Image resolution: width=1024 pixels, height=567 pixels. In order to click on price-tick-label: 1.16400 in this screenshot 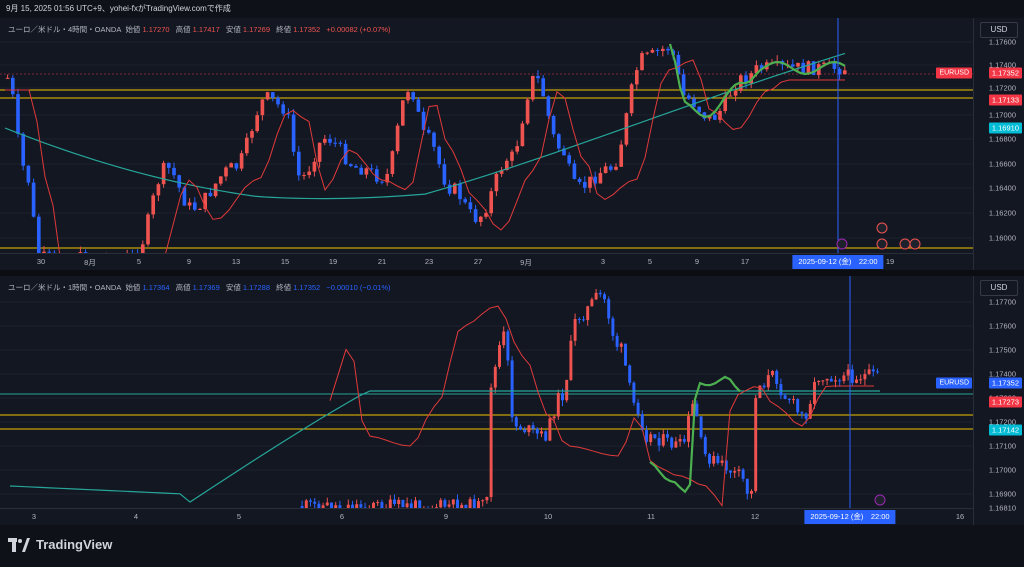, I will do `click(1002, 188)`.